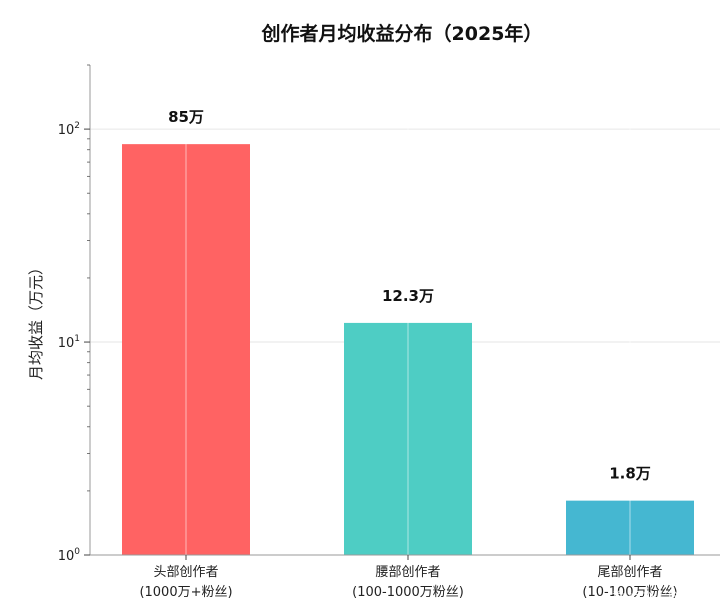 The width and height of the screenshot is (720, 615). Describe the element at coordinates (69, 555) in the screenshot. I see `y-tick-label: 100` at that location.